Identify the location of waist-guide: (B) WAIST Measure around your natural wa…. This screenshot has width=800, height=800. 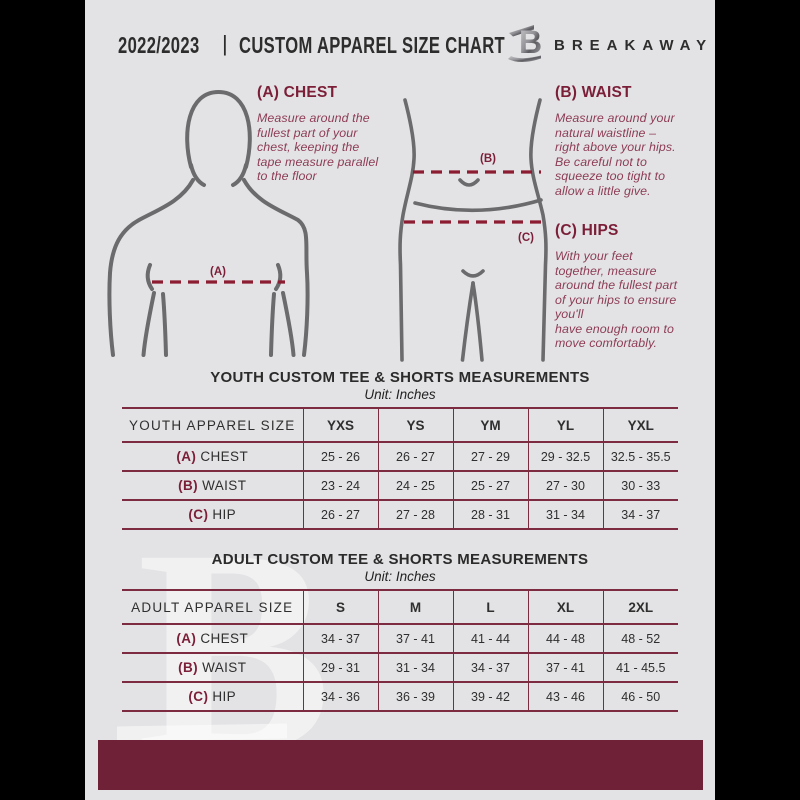
(635, 141).